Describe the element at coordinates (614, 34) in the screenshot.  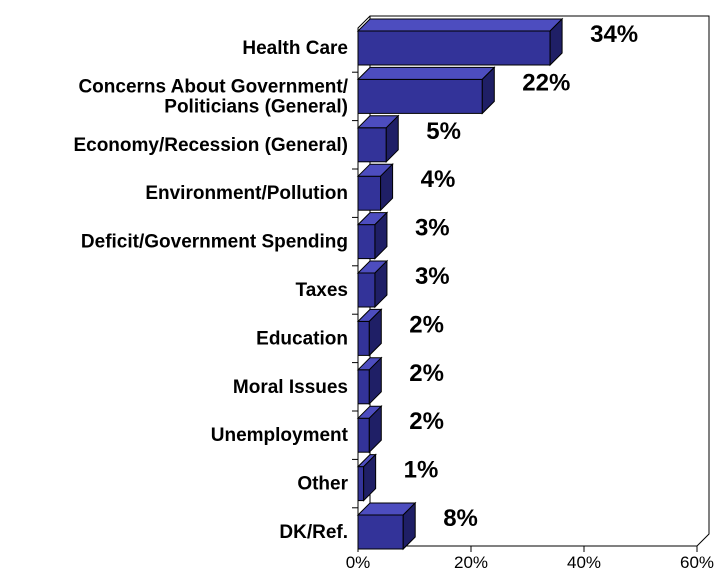
I see `data-label: 34%` at that location.